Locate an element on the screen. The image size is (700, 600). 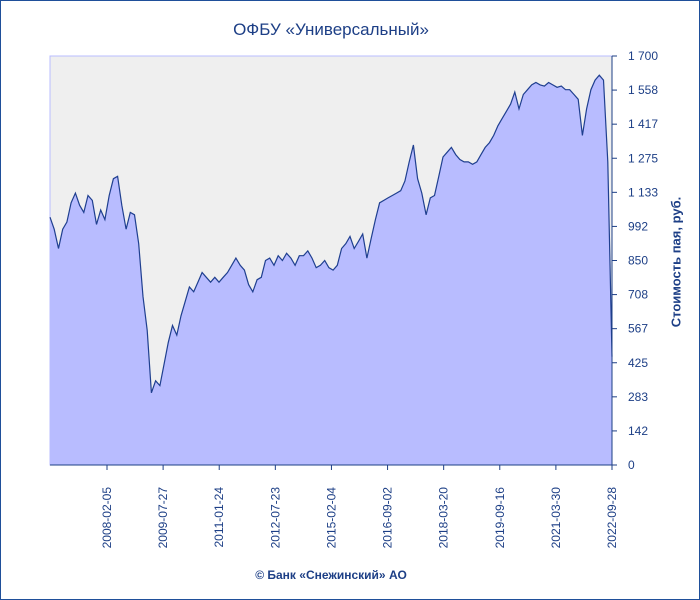
y-tick-label: 850 is located at coordinates (638, 261).